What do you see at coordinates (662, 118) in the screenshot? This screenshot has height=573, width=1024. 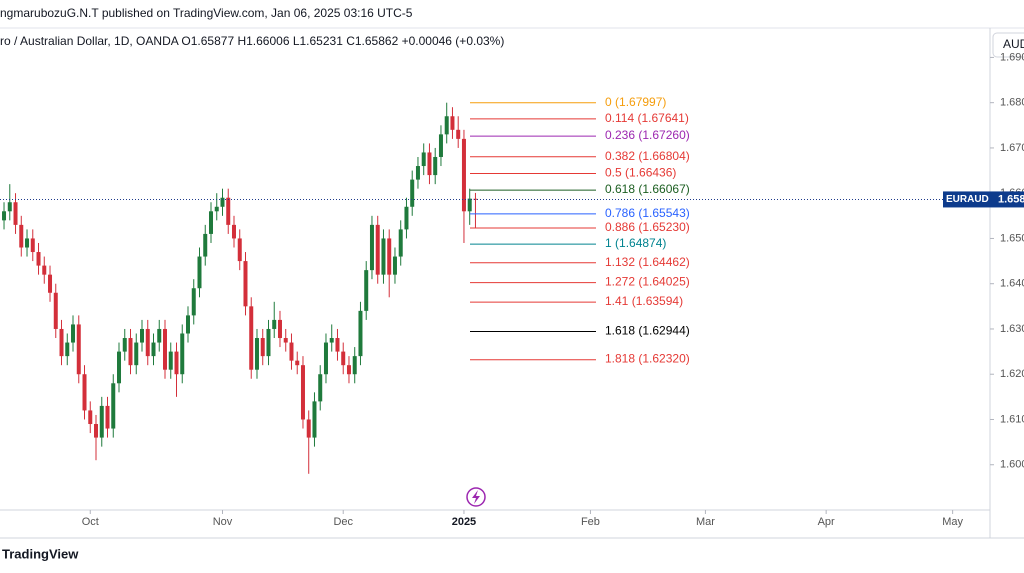 I see `fib-price: (1.67641)` at bounding box center [662, 118].